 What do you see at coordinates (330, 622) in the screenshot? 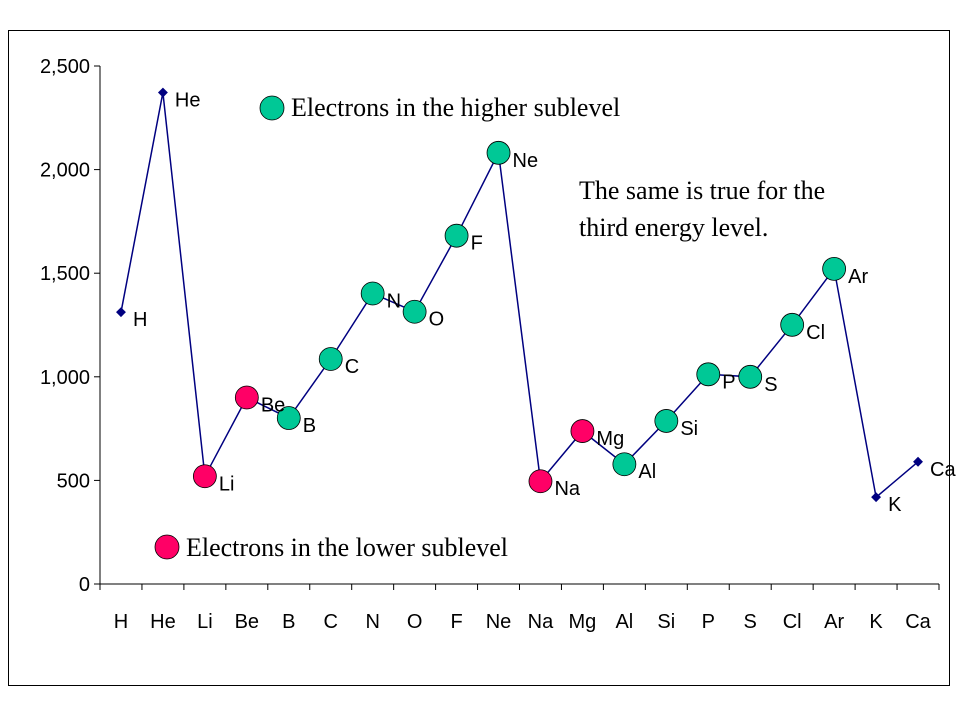
I see `x-tick-label: C` at bounding box center [330, 622].